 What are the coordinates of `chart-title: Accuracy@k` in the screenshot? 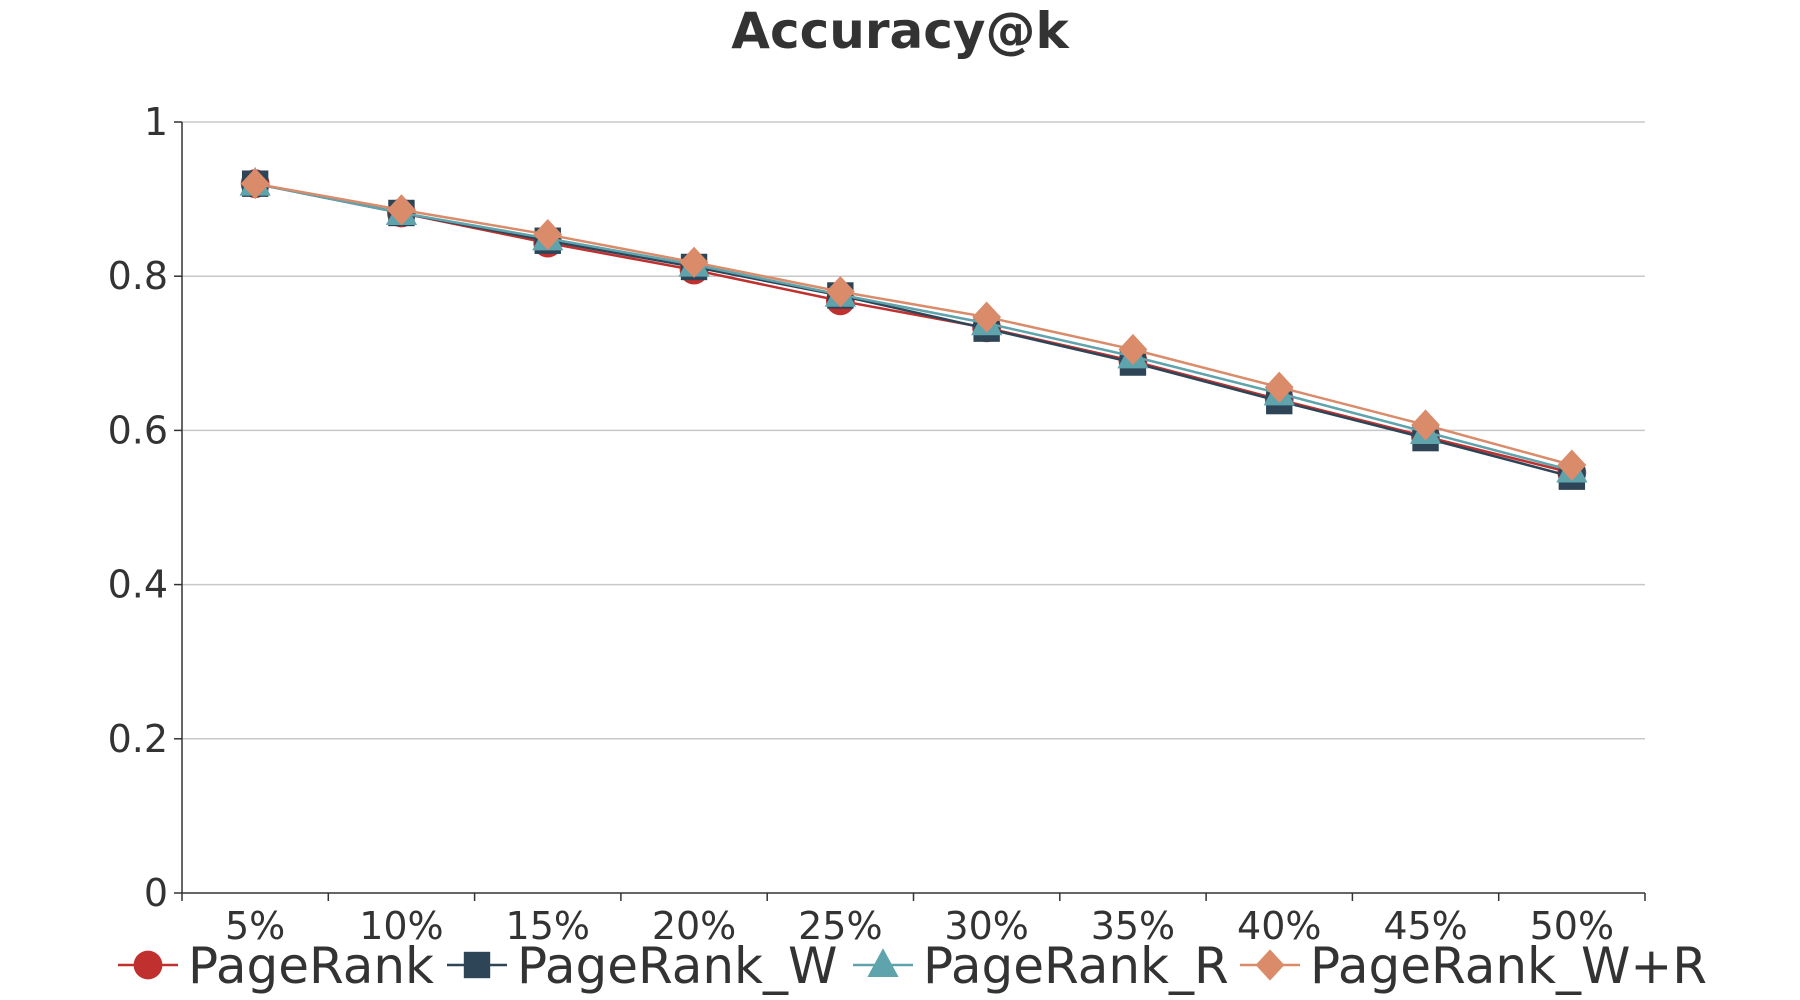 It's located at (900, 31).